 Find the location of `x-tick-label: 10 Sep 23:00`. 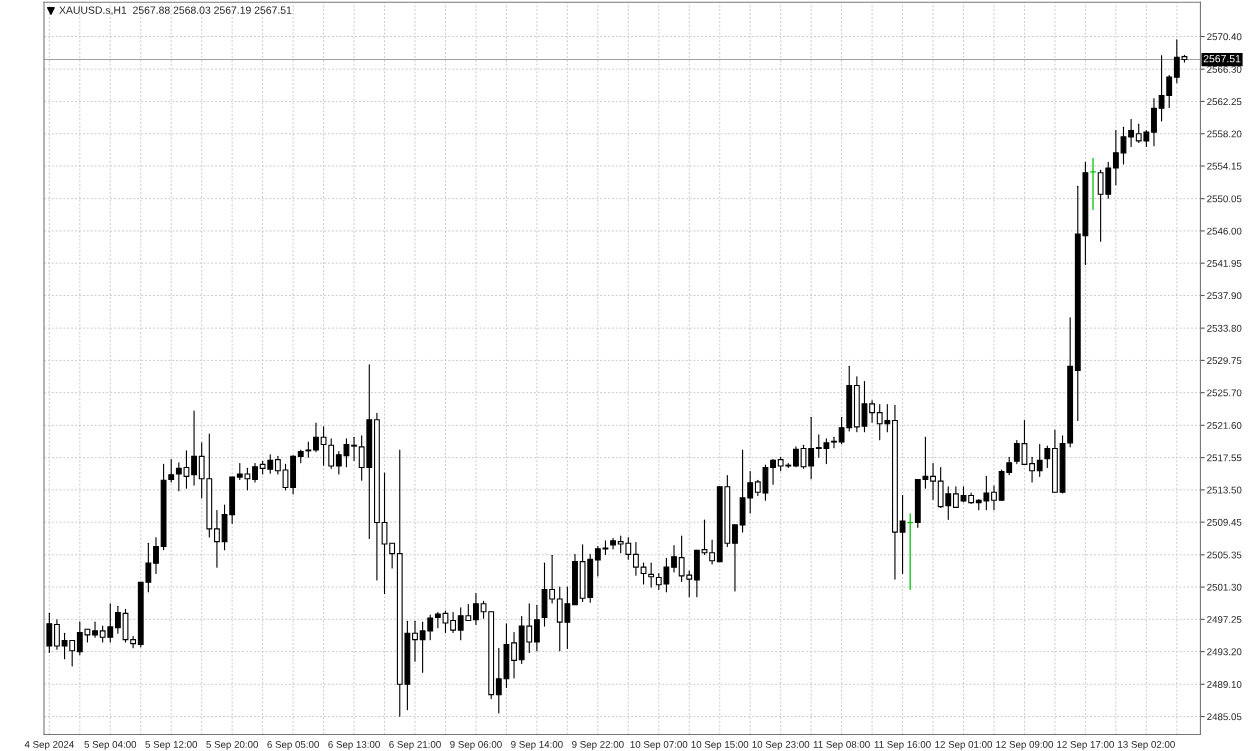

x-tick-label: 10 Sep 23:00 is located at coordinates (781, 745).